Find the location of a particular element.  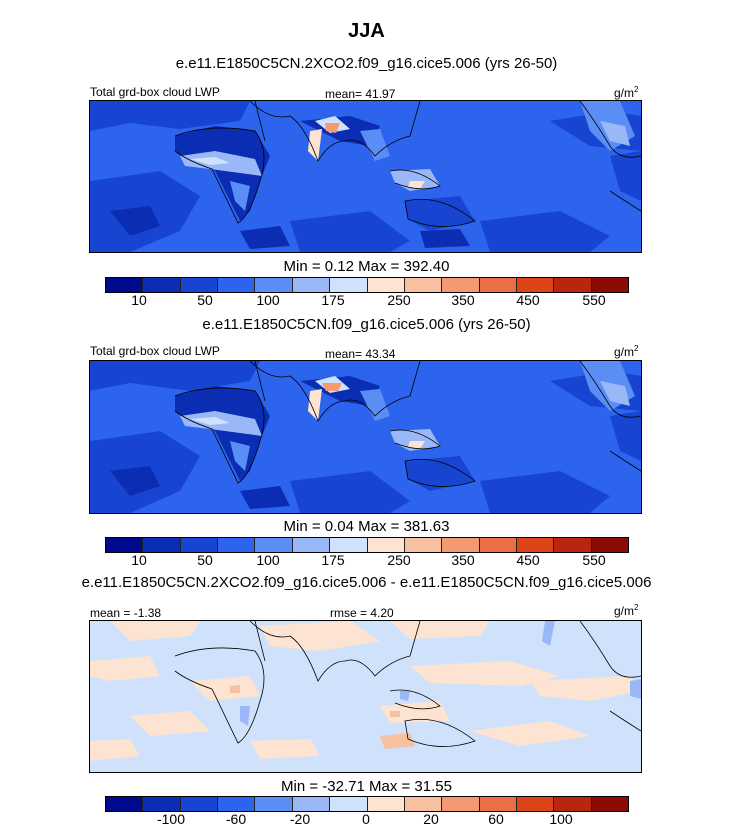

panel-3-minmax: Min = -32.71 Max = 31.55 is located at coordinates (366, 786).